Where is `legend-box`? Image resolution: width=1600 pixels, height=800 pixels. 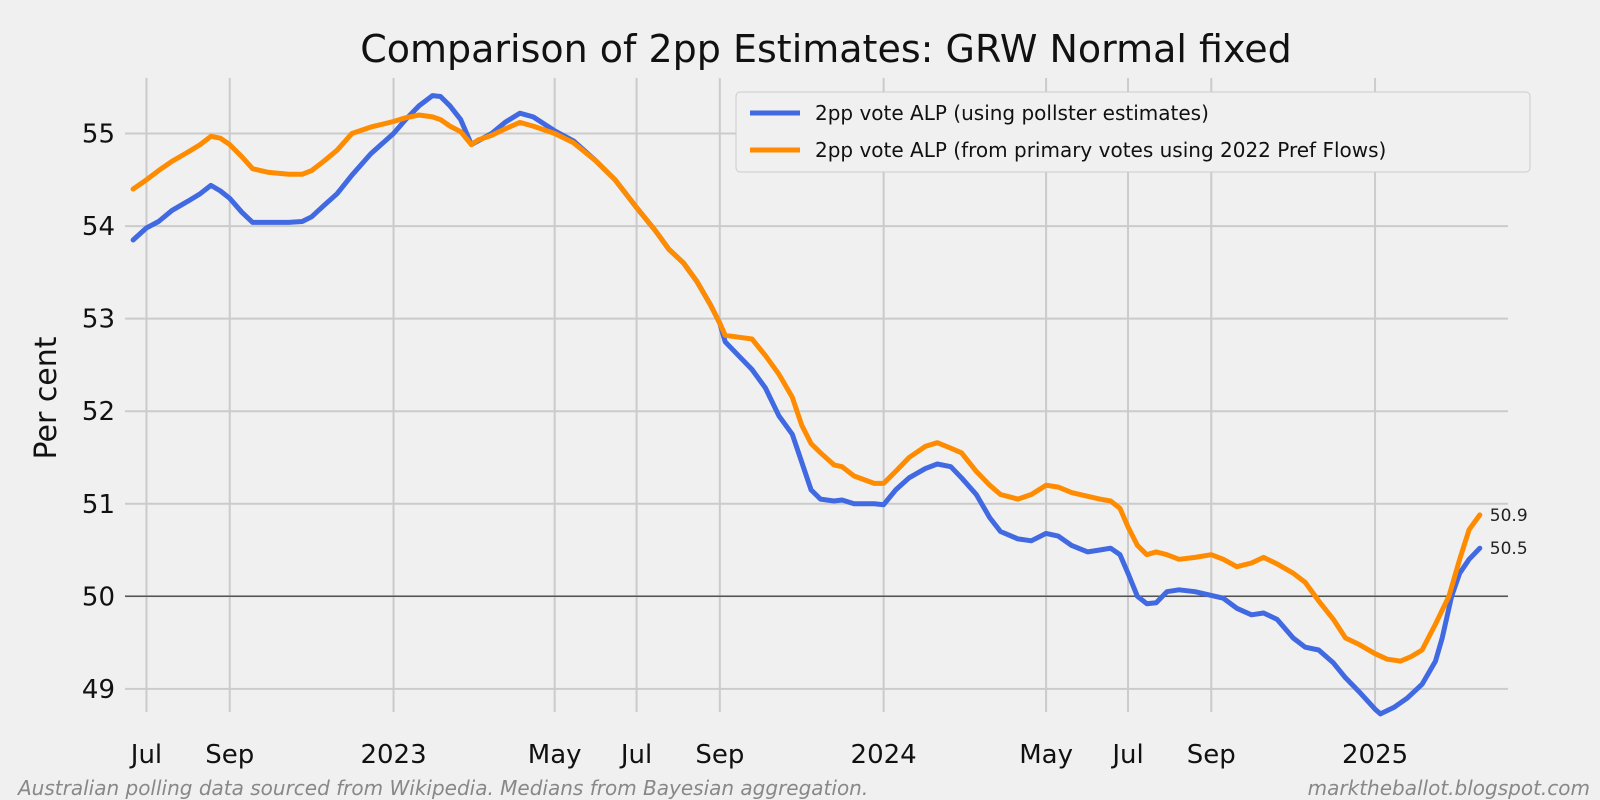
legend-box is located at coordinates (1133, 132).